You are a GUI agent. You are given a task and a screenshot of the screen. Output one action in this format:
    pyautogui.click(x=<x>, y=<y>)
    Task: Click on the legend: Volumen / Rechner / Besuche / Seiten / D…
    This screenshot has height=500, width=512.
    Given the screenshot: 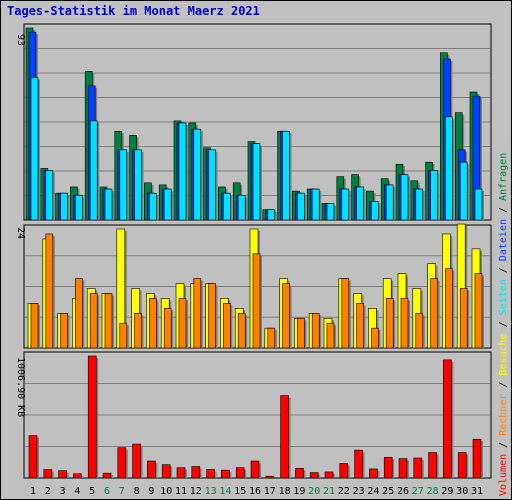 What is the action you would take?
    pyautogui.click(x=503, y=324)
    